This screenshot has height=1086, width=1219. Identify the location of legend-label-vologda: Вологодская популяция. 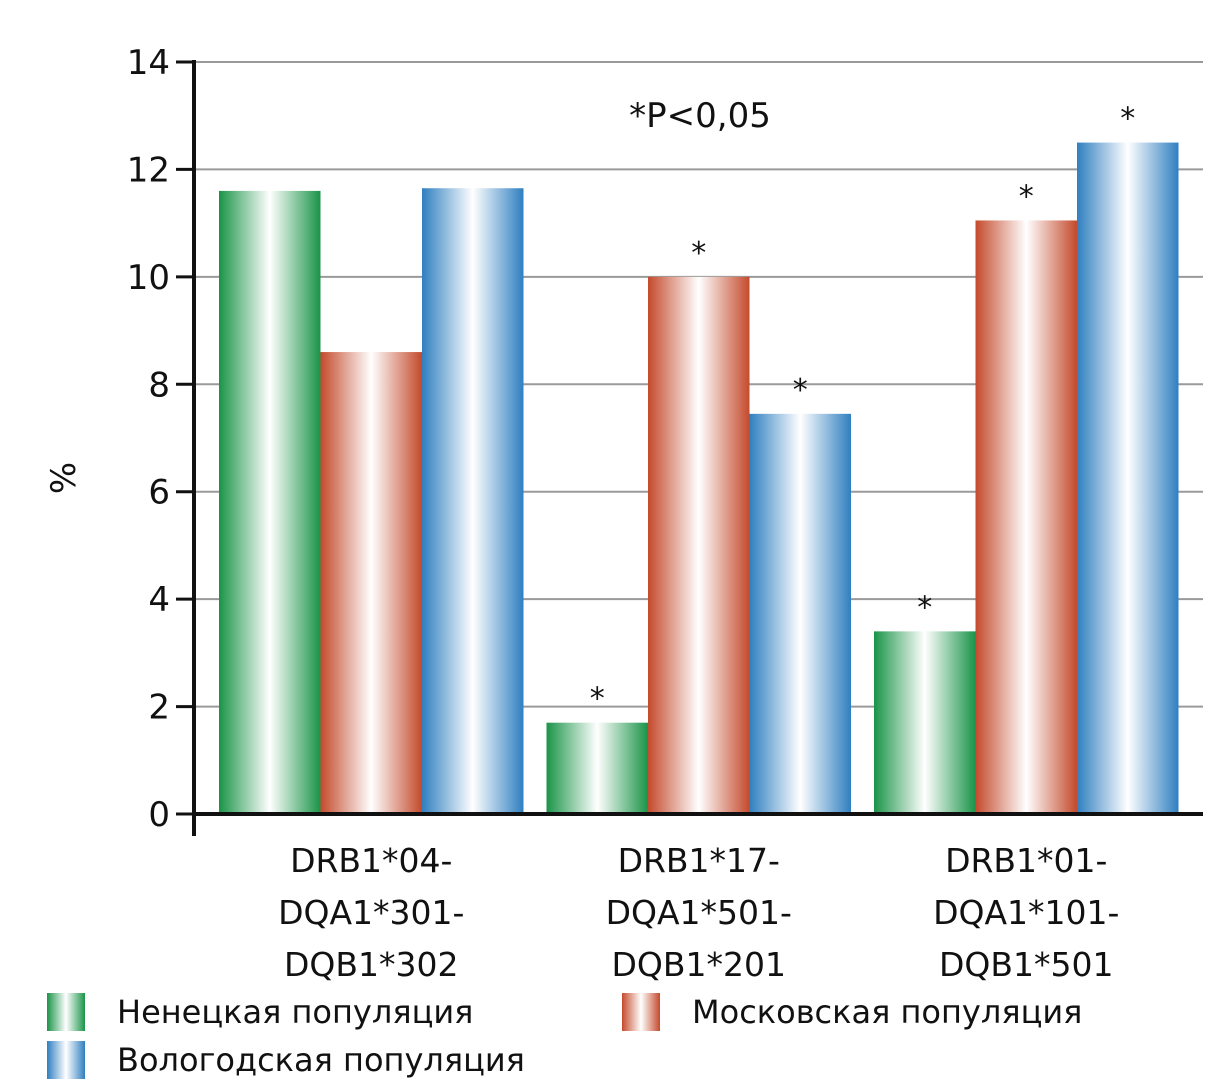
(321, 1060).